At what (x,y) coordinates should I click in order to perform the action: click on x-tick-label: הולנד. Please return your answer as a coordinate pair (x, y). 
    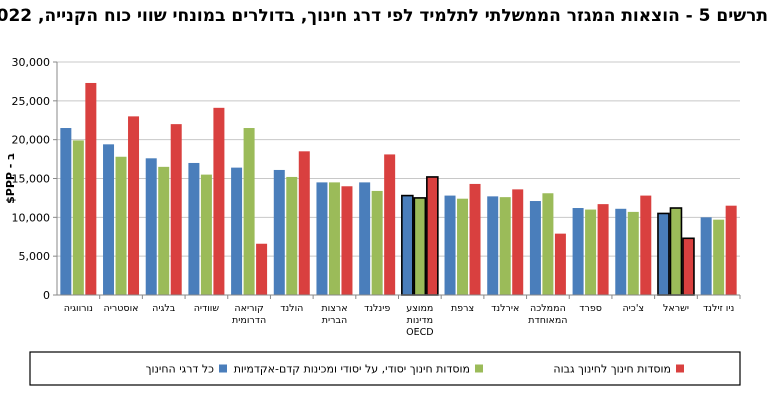
    Looking at the image, I should click on (291, 308).